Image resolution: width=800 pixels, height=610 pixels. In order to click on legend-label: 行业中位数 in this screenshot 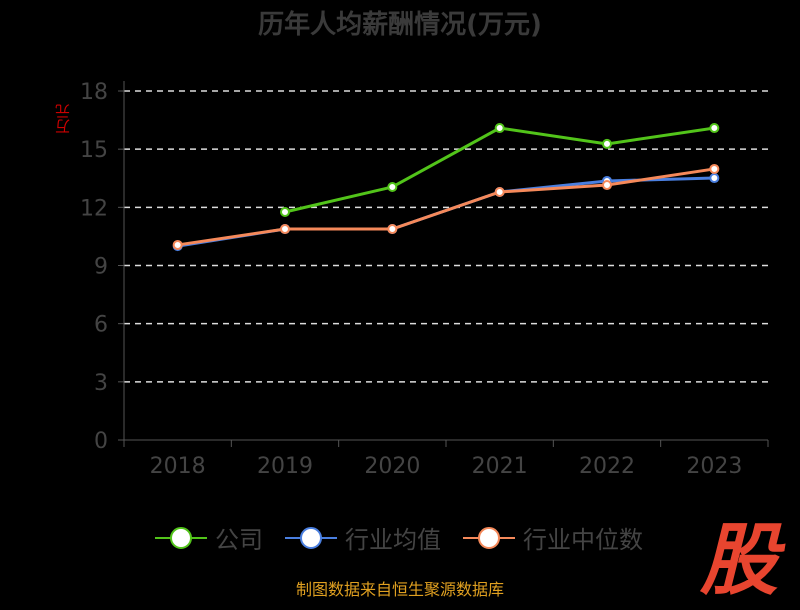, I will do `click(583, 540)`.